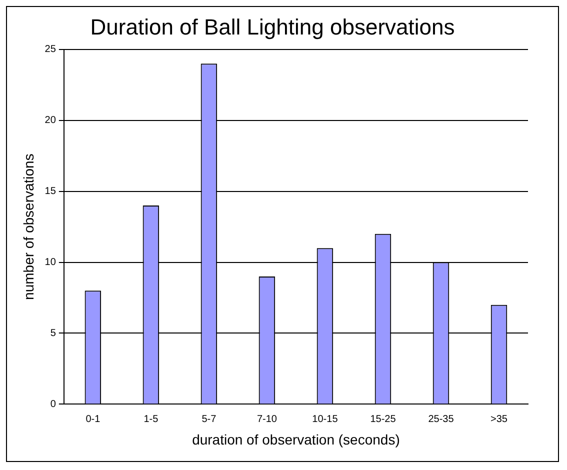  What do you see at coordinates (296, 439) in the screenshot?
I see `x-axis-title: duration of observation (seconds)` at bounding box center [296, 439].